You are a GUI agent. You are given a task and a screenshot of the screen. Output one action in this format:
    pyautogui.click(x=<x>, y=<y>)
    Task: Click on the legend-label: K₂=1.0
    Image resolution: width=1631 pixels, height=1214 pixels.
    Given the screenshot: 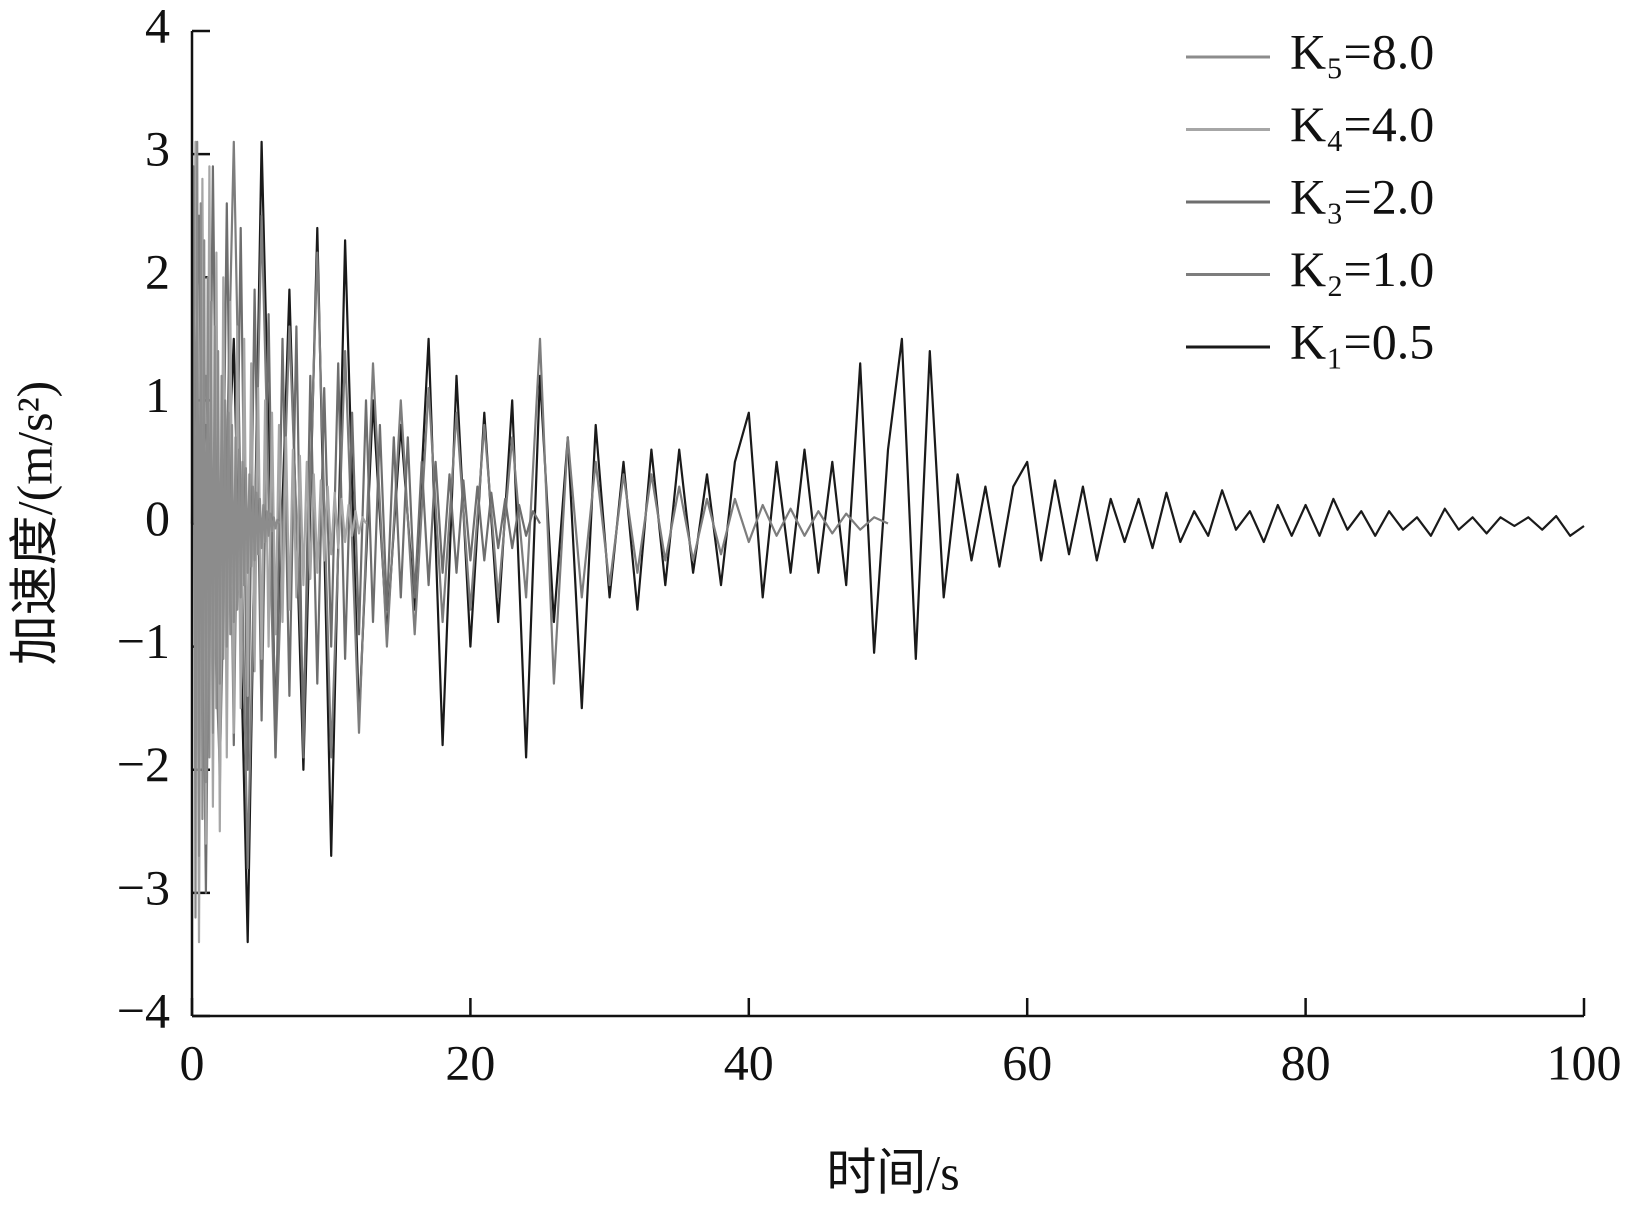 What is the action you would take?
    pyautogui.click(x=1362, y=269)
    